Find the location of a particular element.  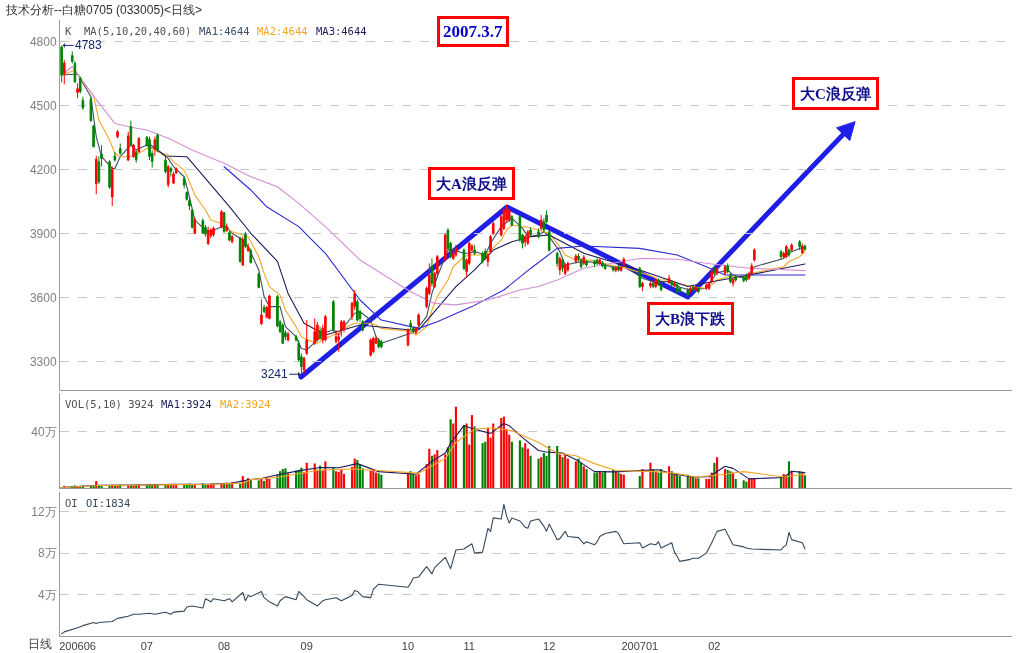

y-tick-label: 3900 is located at coordinates (43, 233).